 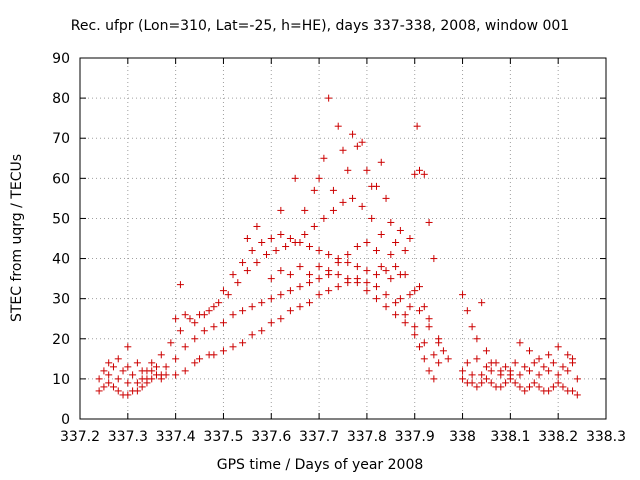 What do you see at coordinates (61, 99) in the screenshot?
I see `y-tick-label: 80` at bounding box center [61, 99].